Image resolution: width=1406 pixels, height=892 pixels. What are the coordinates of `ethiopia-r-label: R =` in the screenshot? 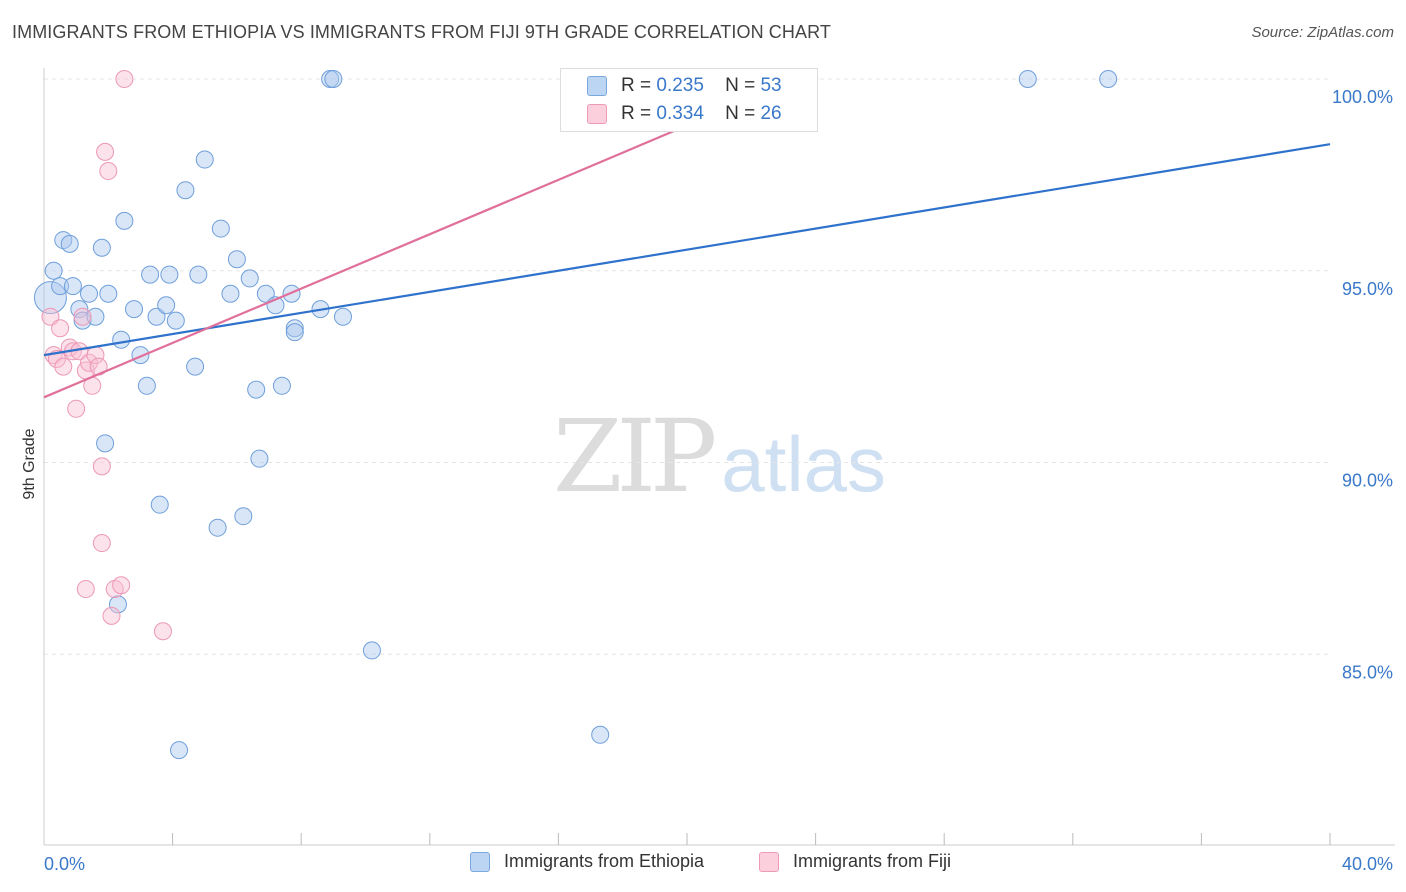 It's located at (636, 85).